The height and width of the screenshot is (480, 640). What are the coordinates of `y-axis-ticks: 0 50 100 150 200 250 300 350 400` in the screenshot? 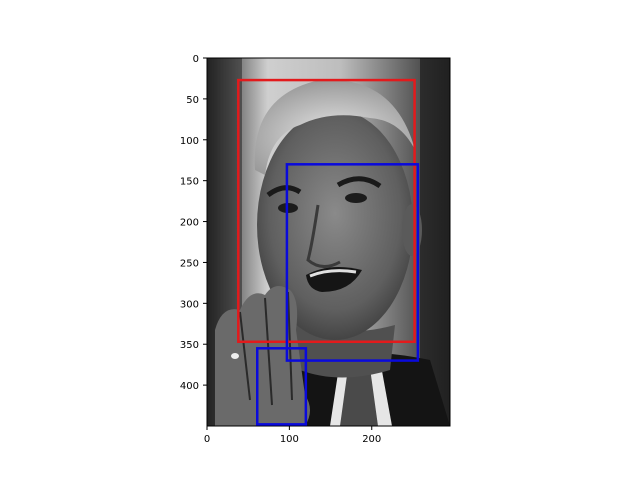 It's located at (193, 223).